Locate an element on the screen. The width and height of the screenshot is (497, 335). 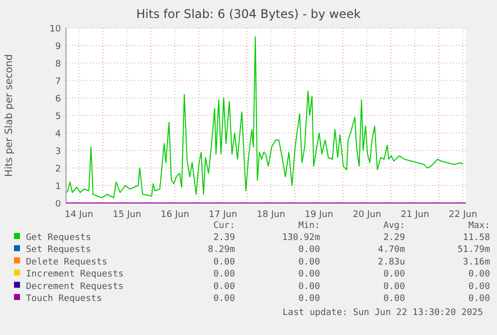
y-tick-label: 5 is located at coordinates (58, 117).